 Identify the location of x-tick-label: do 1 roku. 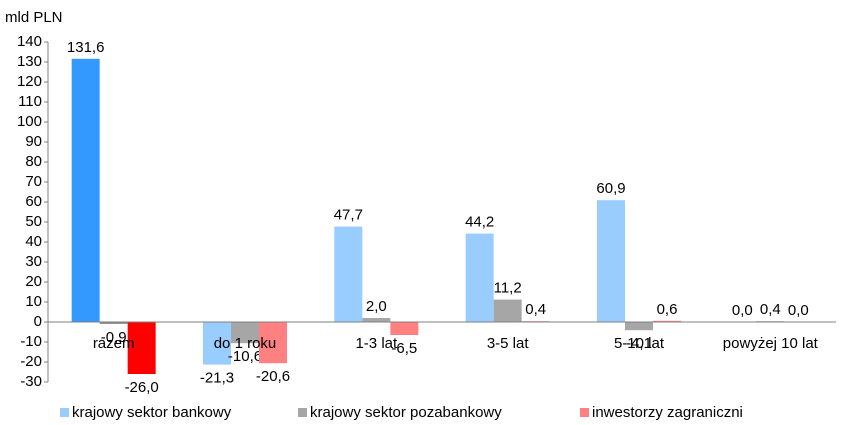
(245, 343).